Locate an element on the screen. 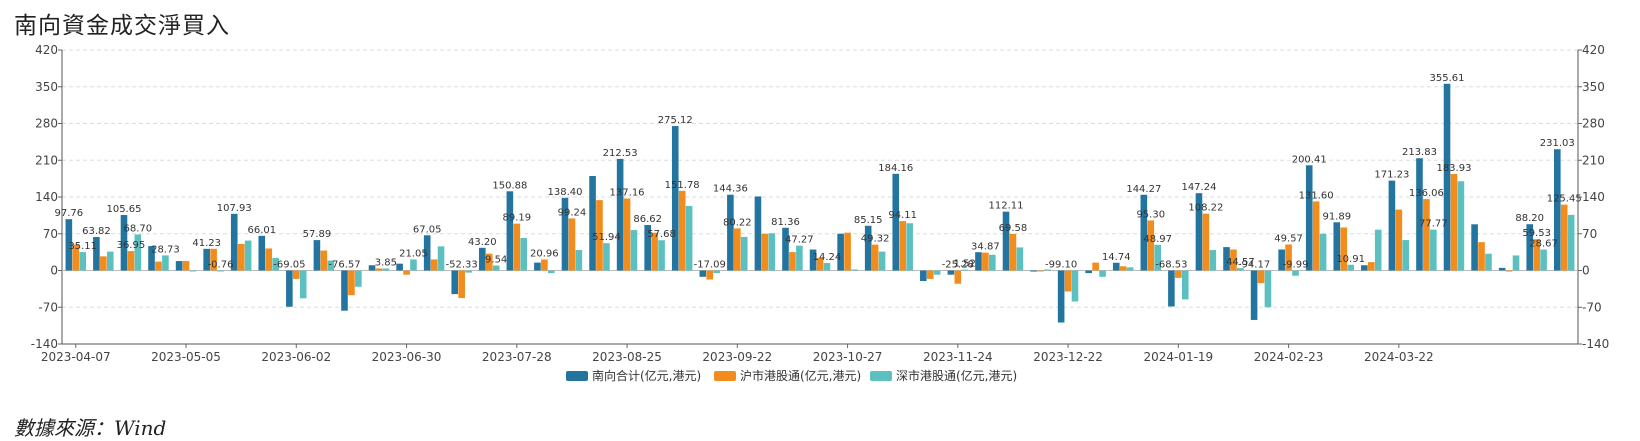 The width and height of the screenshot is (1640, 441). data-label: 20.96 is located at coordinates (544, 253).